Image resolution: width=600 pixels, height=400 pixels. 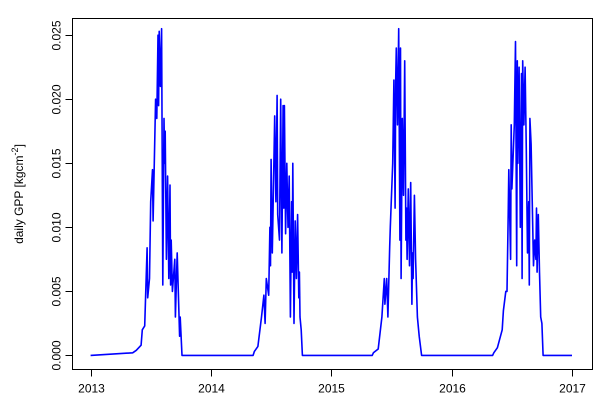 I want to click on y-tick-label: 0.025, so click(x=57, y=35).